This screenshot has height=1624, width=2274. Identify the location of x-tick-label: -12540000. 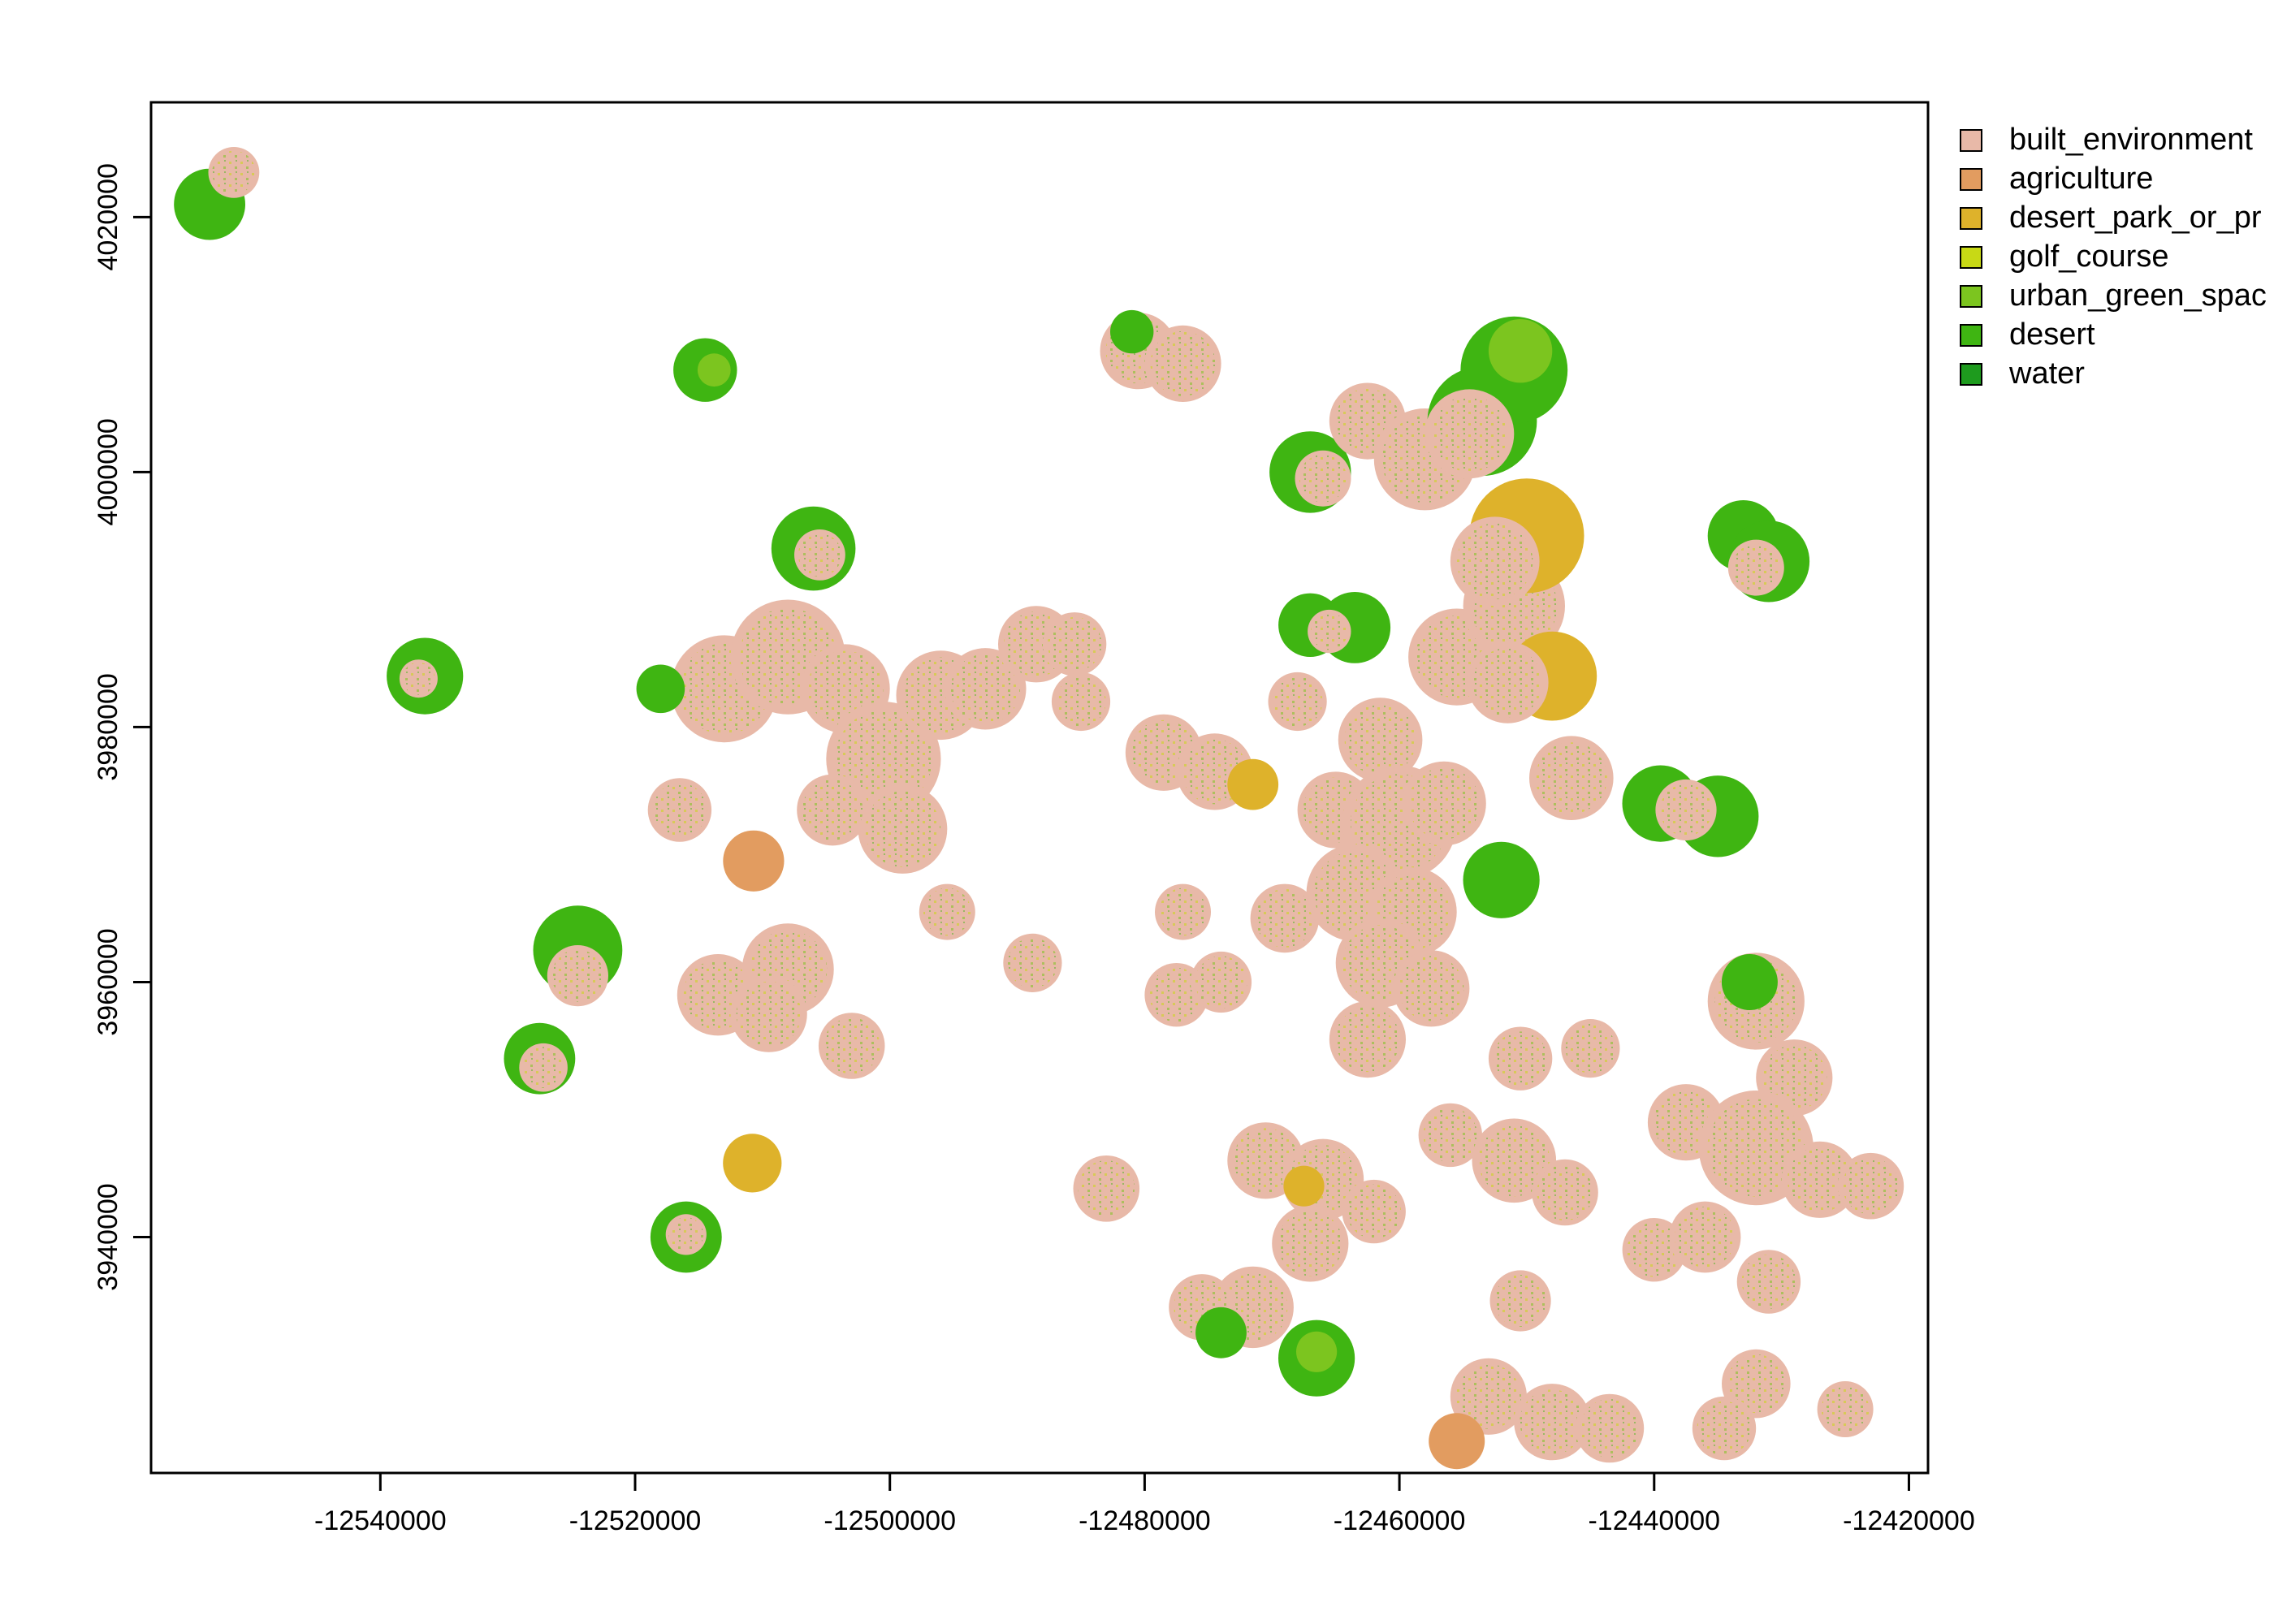
(381, 1521).